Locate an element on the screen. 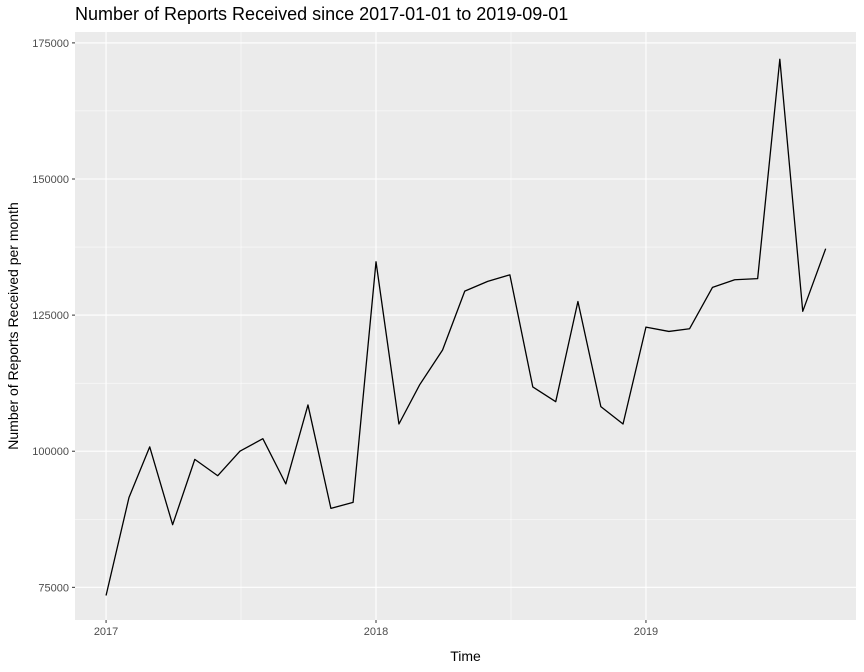 This screenshot has width=864, height=672. x-tick-label: 2017 is located at coordinates (106, 632).